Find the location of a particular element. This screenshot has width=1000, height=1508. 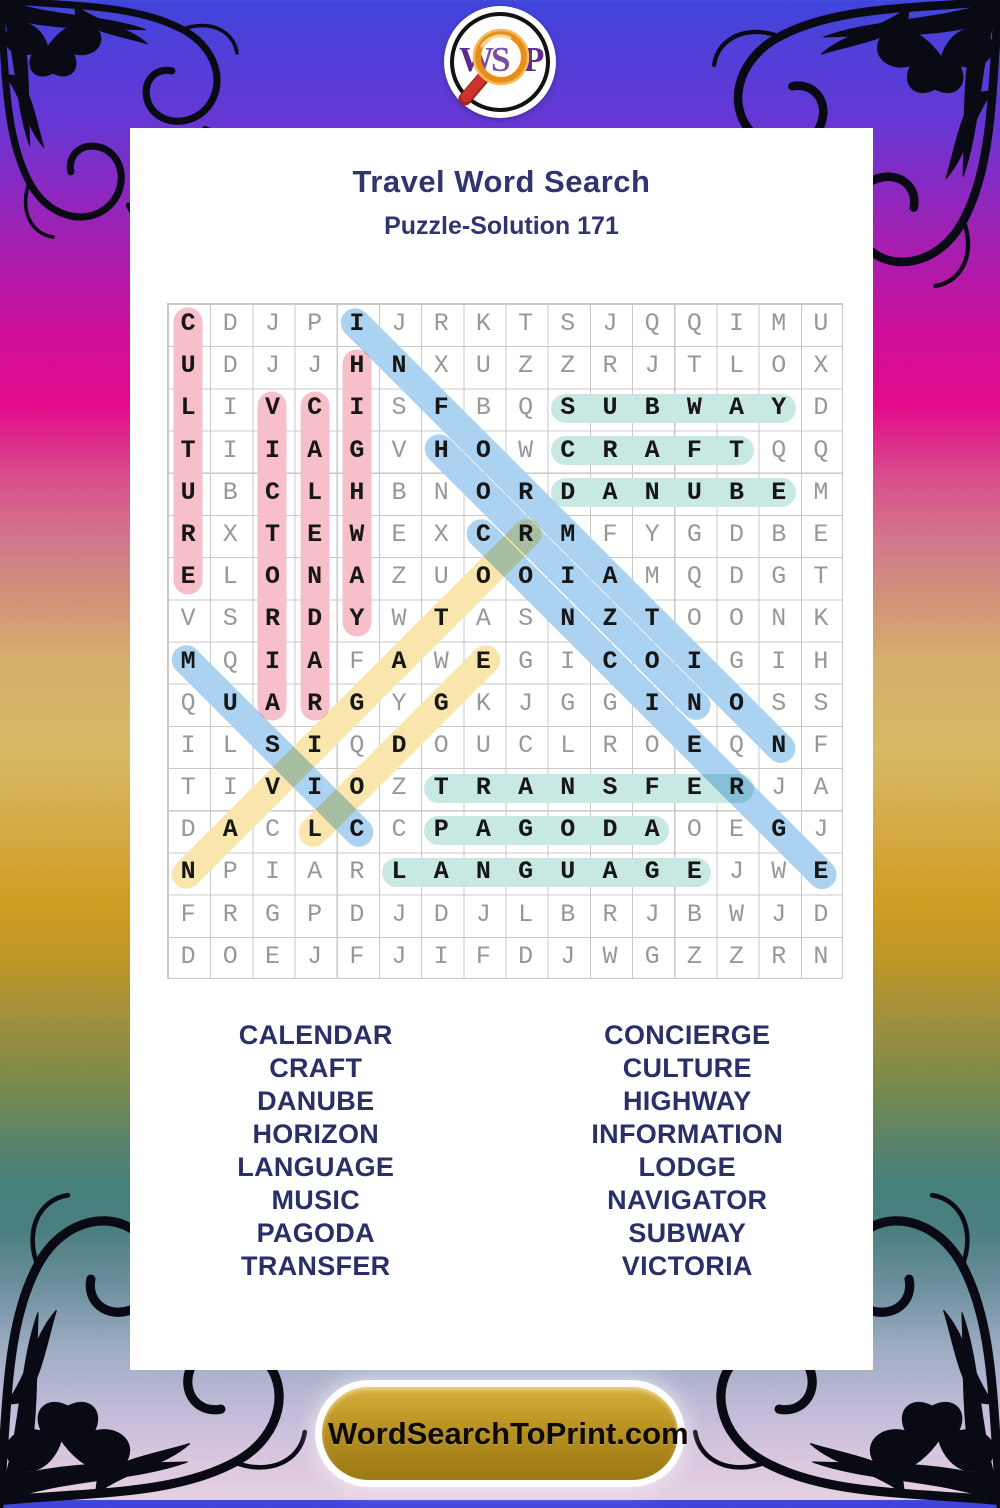

word-list-item: PAGODA is located at coordinates (315, 1233).